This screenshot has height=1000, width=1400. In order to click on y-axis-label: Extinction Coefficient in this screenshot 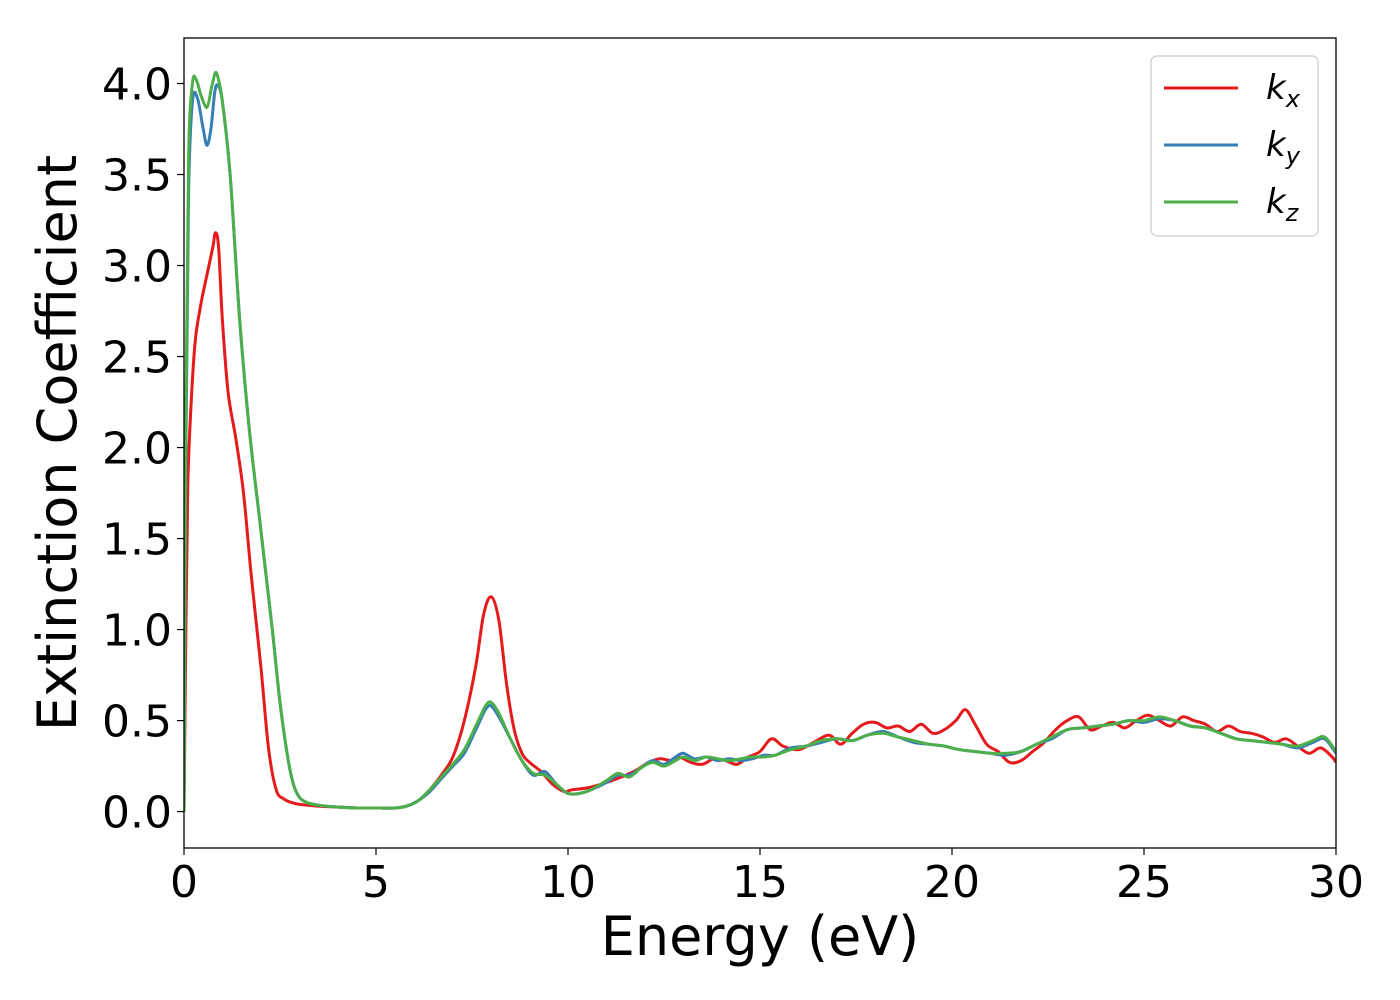, I will do `click(57, 443)`.